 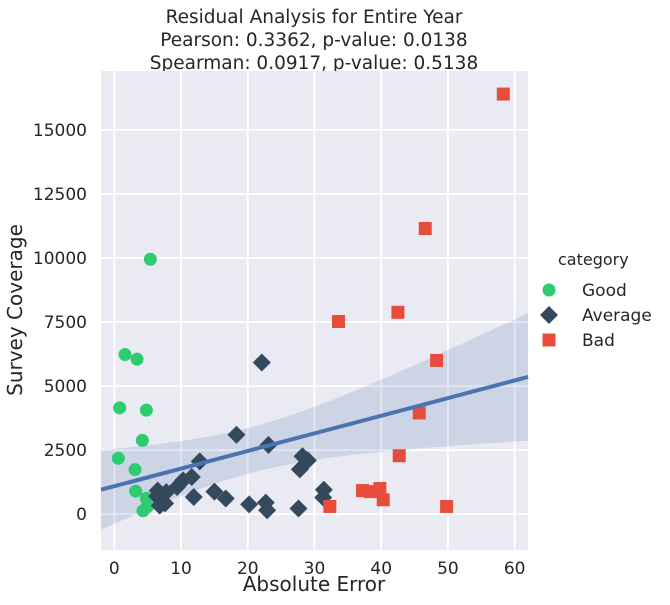 I want to click on chart-title-line-2: Pearson: 0.3362, p-value: 0.0138, so click(x=313, y=40).